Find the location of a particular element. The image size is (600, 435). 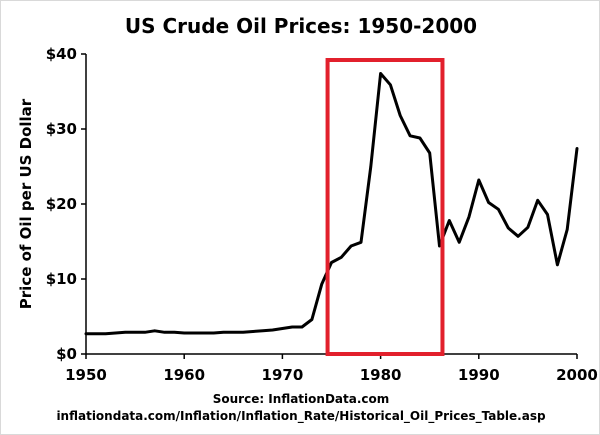

x-tick-label: 1980 is located at coordinates (381, 375).